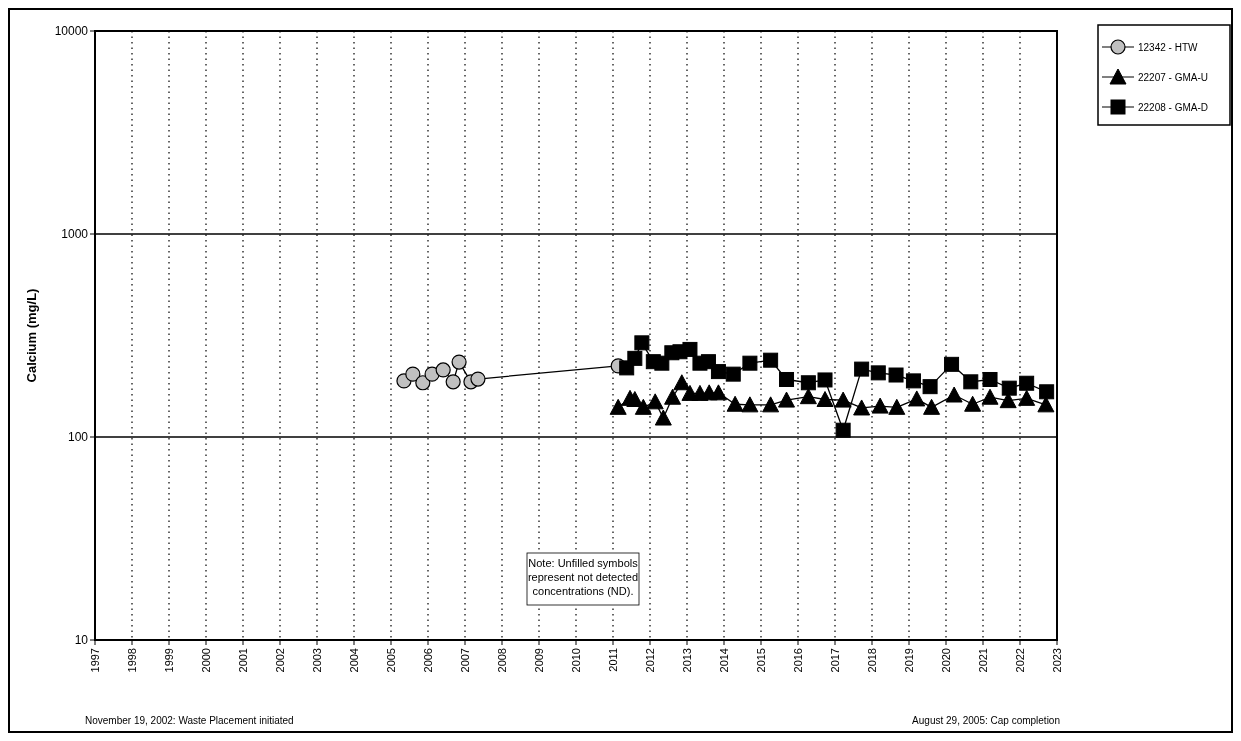 Image resolution: width=1241 pixels, height=741 pixels. Describe the element at coordinates (835, 660) in the screenshot. I see `x-tick-label: 2017` at that location.